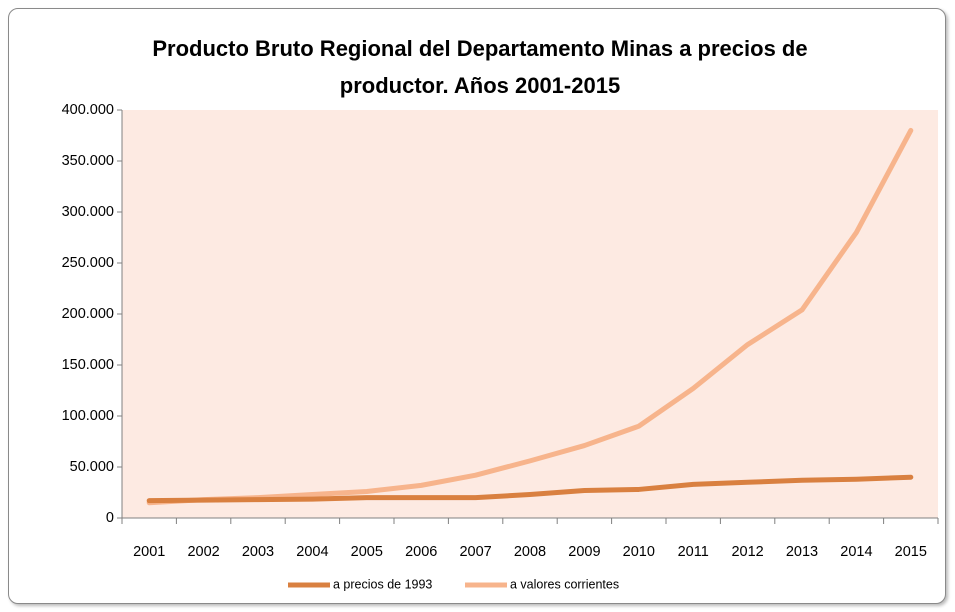 This screenshot has height=612, width=955. What do you see at coordinates (747, 552) in the screenshot?
I see `x-tick-label: 2012` at bounding box center [747, 552].